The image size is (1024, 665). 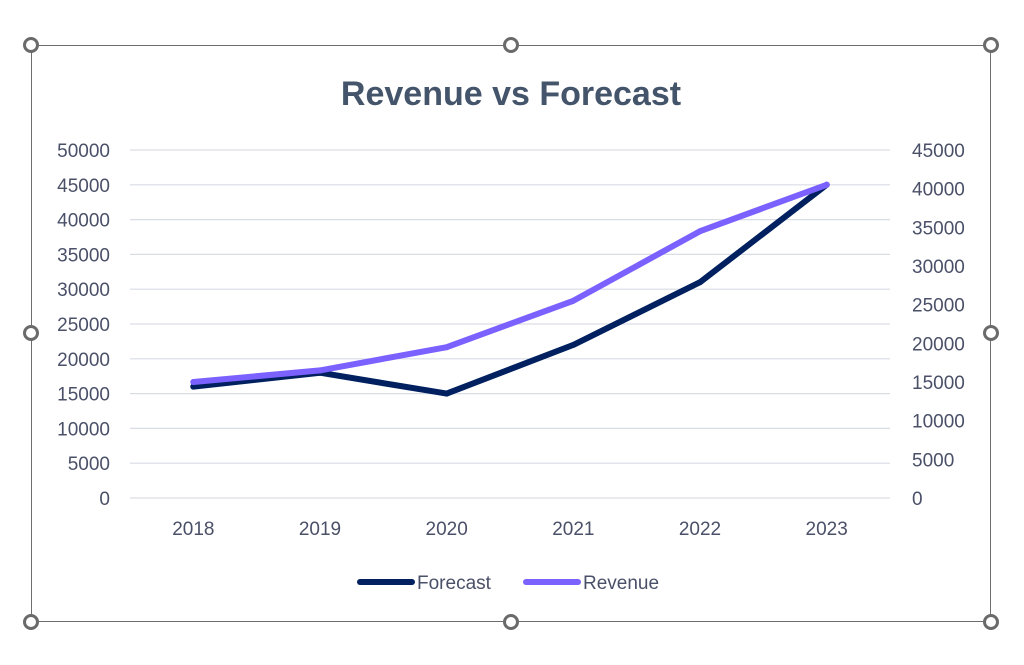 I want to click on left-axis-tick-label: 30000, so click(x=83, y=290).